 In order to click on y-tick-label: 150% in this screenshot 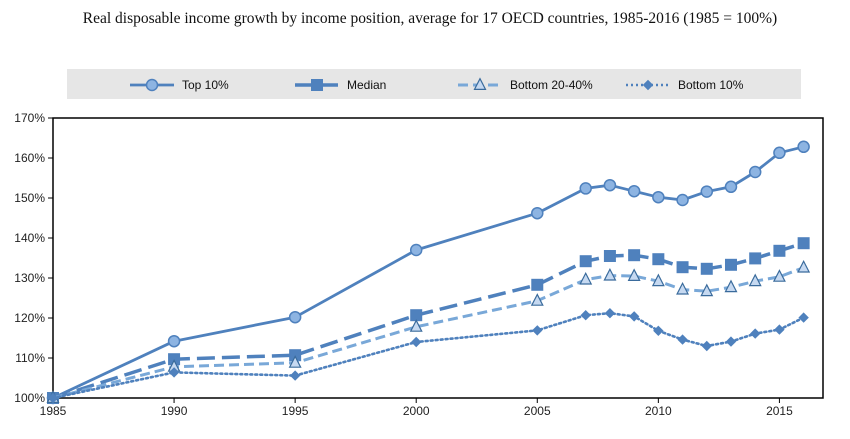, I will do `click(29, 198)`.